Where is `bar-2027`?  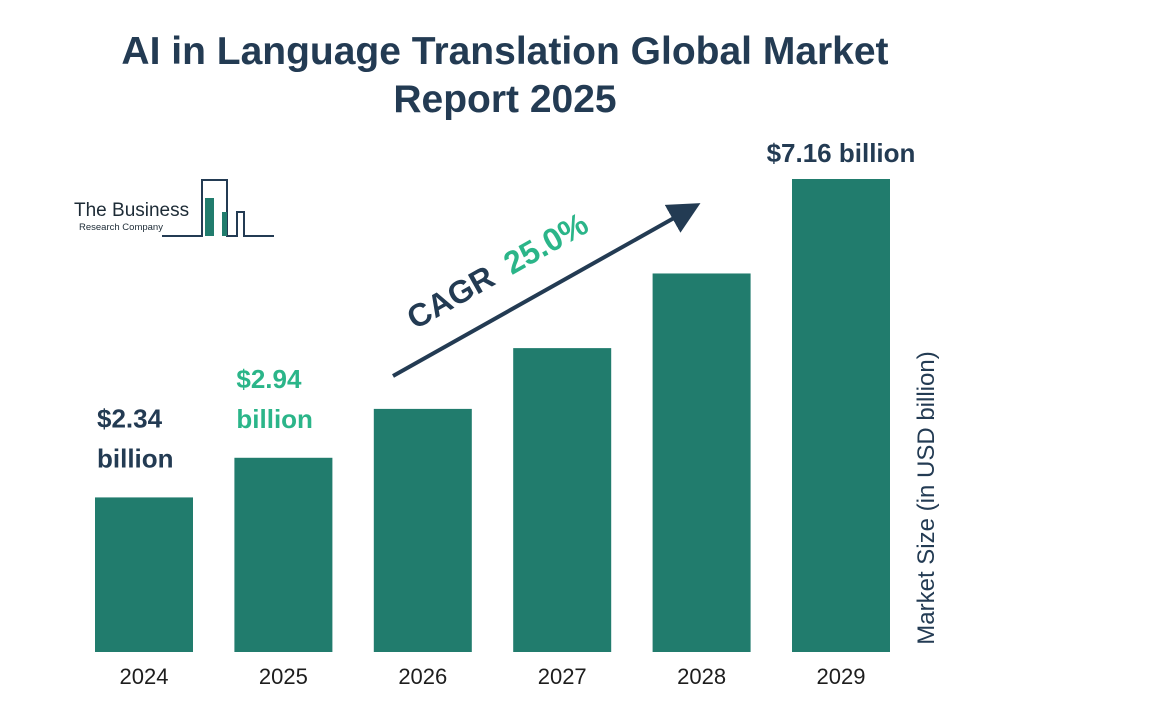 bar-2027 is located at coordinates (562, 500).